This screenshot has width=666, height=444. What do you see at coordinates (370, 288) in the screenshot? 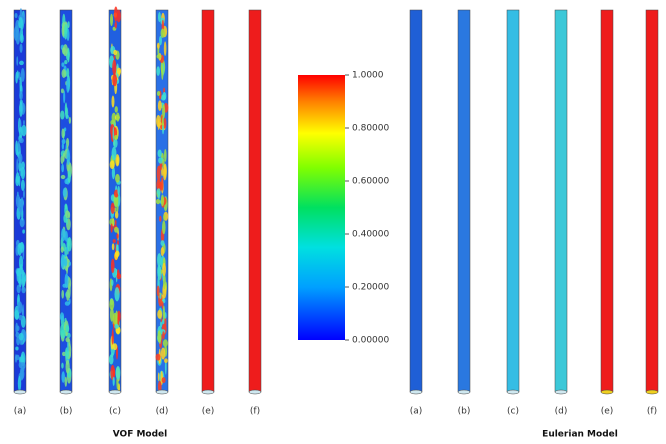
I see `colorbar-tick-label: 0.20000` at bounding box center [370, 288].